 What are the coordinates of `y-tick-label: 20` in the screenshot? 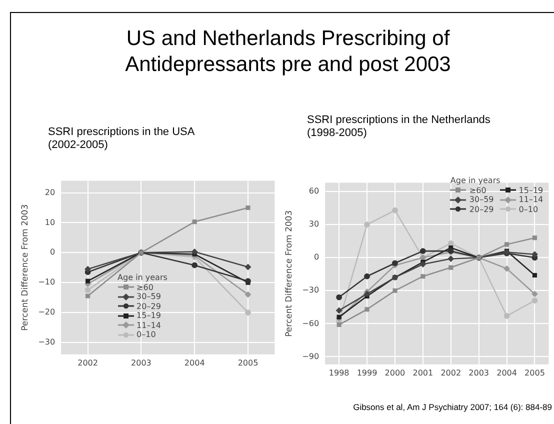 It's located at (50, 192).